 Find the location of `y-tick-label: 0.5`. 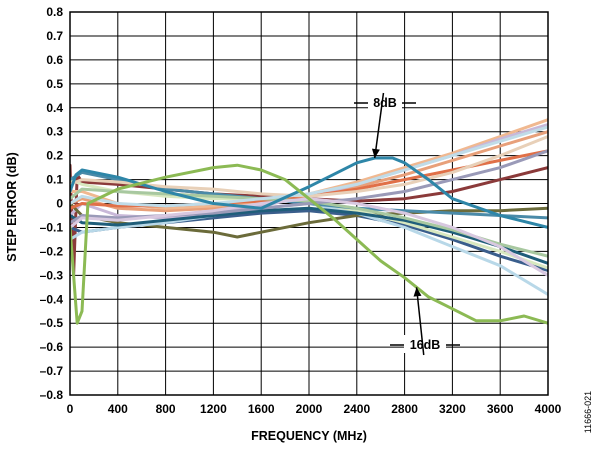

y-tick-label: 0.5 is located at coordinates (54, 84).